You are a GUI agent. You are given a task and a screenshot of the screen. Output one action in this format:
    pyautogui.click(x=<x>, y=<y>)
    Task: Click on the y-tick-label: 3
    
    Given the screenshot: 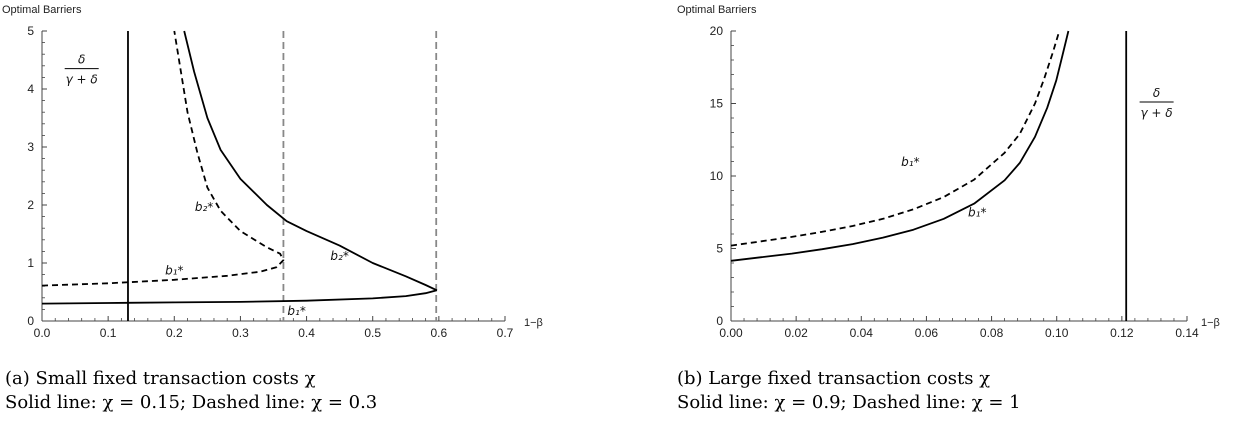 What is the action you would take?
    pyautogui.click(x=30, y=147)
    